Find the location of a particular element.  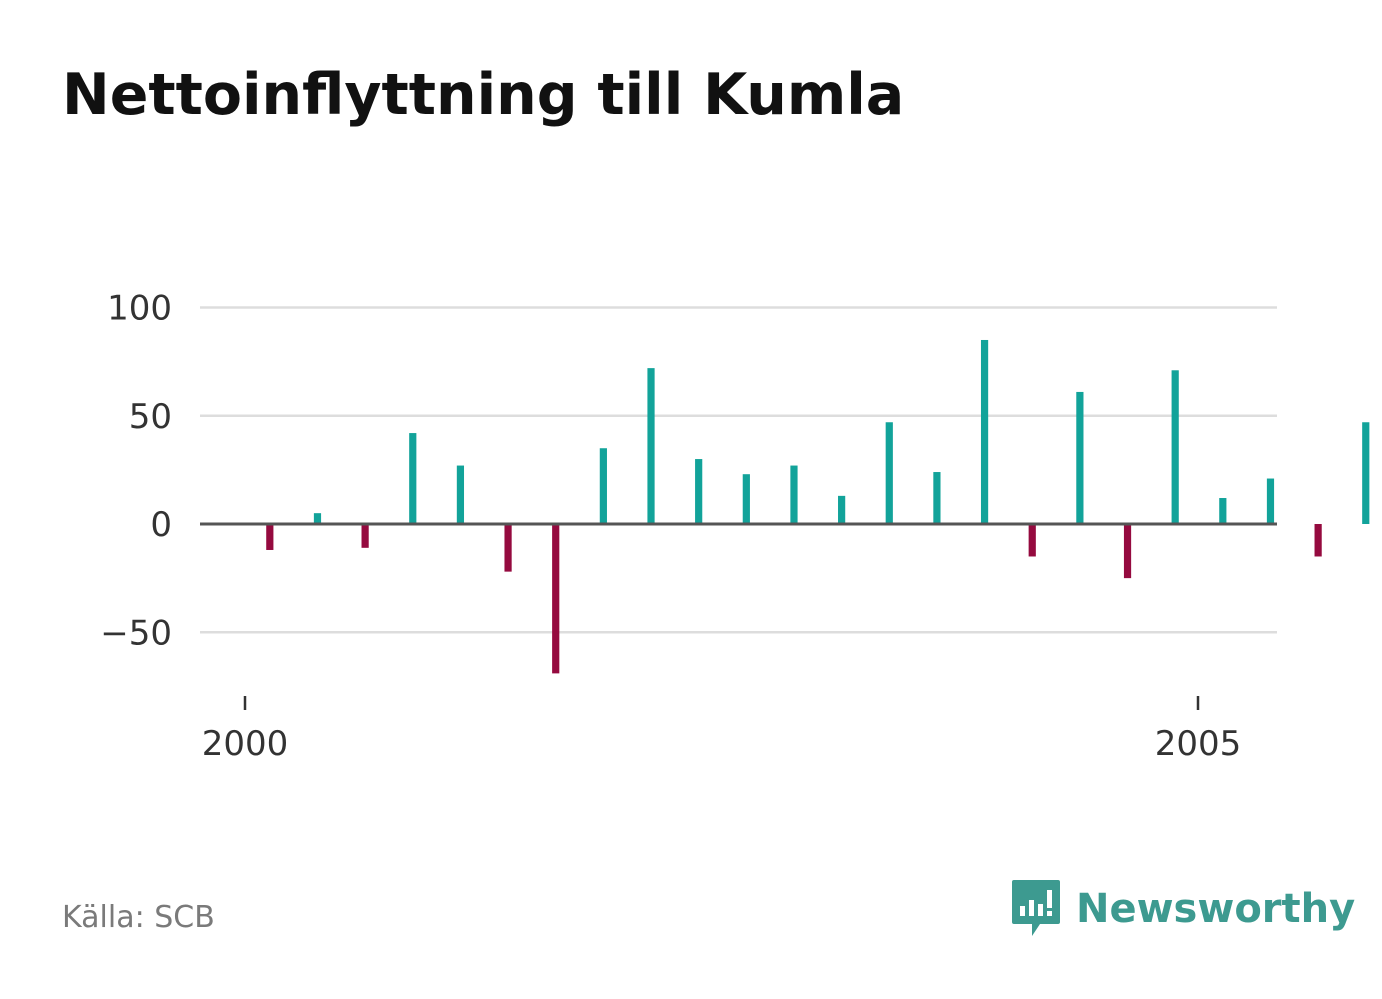

y-tick-label: 50 is located at coordinates (150, 417).